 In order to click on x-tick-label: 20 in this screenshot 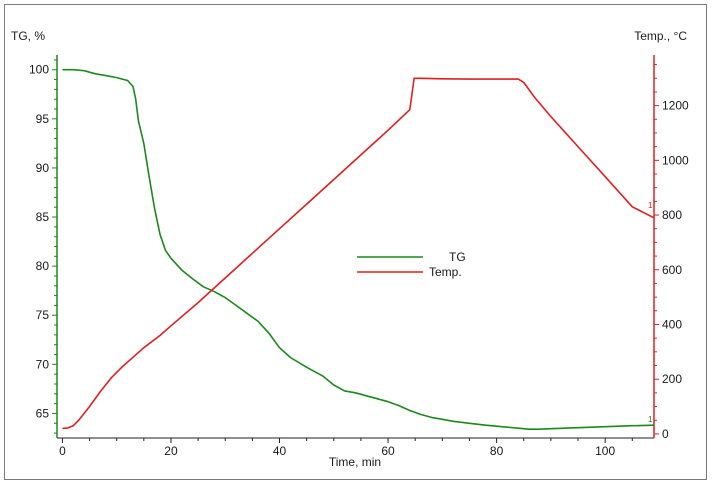, I will do `click(171, 451)`.